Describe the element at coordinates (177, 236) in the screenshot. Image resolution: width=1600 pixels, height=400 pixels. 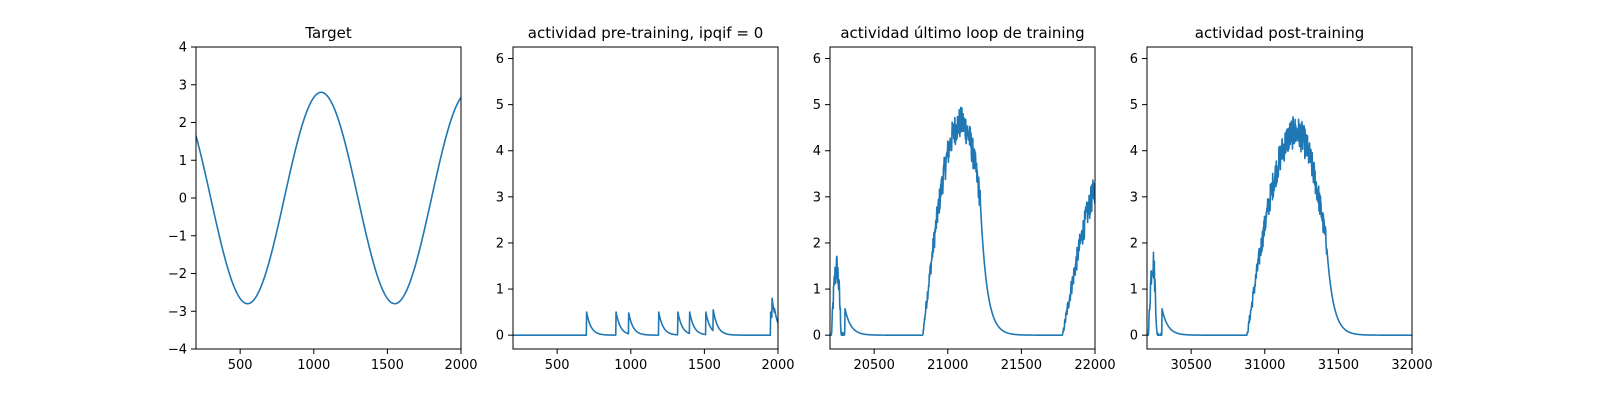
I see `y-tick-label: −1` at that location.